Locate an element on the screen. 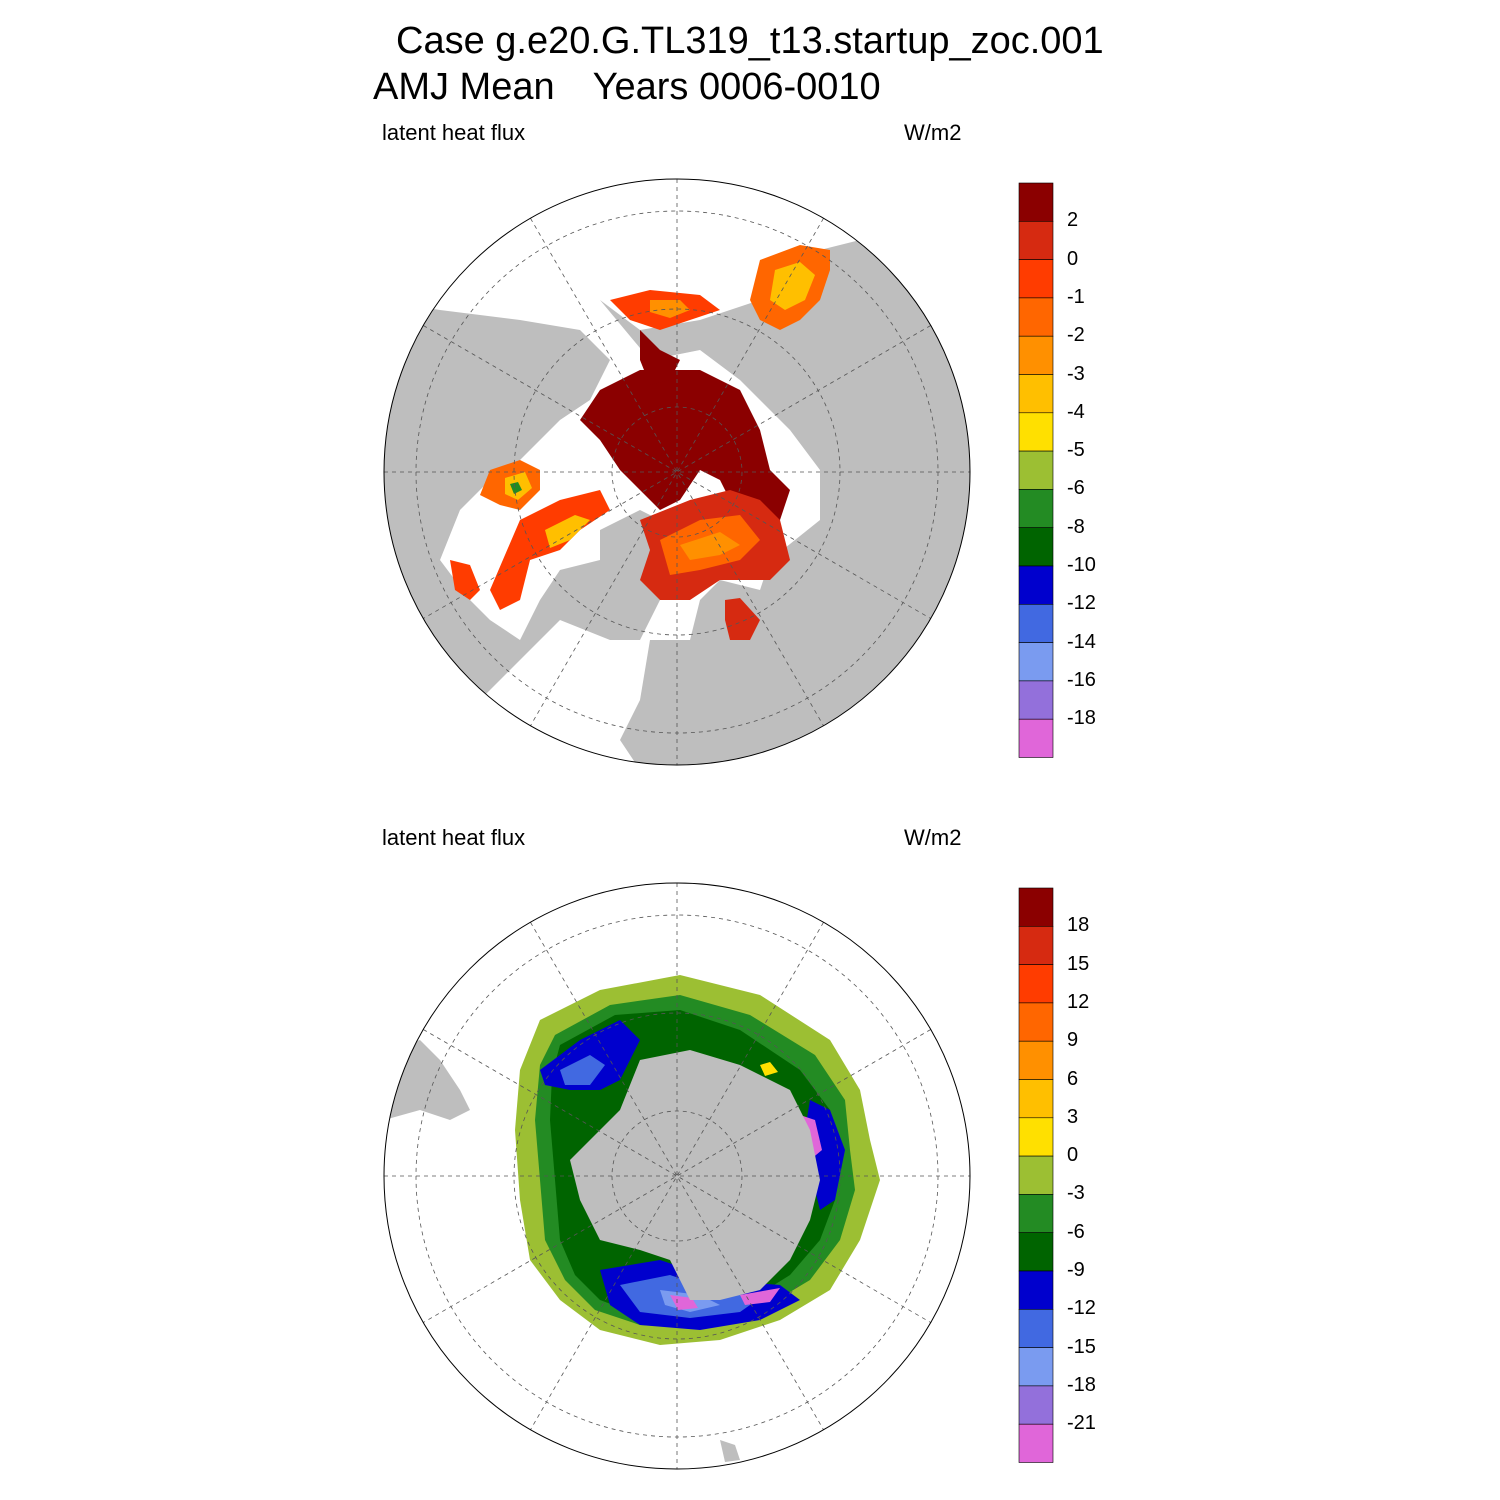  north-colorbar-label: -10 is located at coordinates (1081, 565).